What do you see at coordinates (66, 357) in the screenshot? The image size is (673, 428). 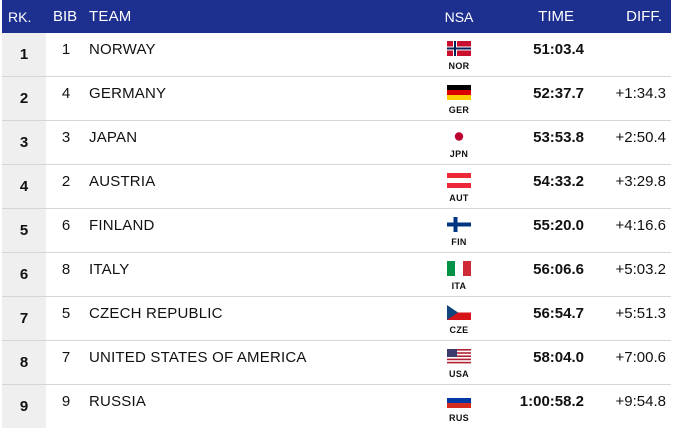 I see `bib-cell: 7` at bounding box center [66, 357].